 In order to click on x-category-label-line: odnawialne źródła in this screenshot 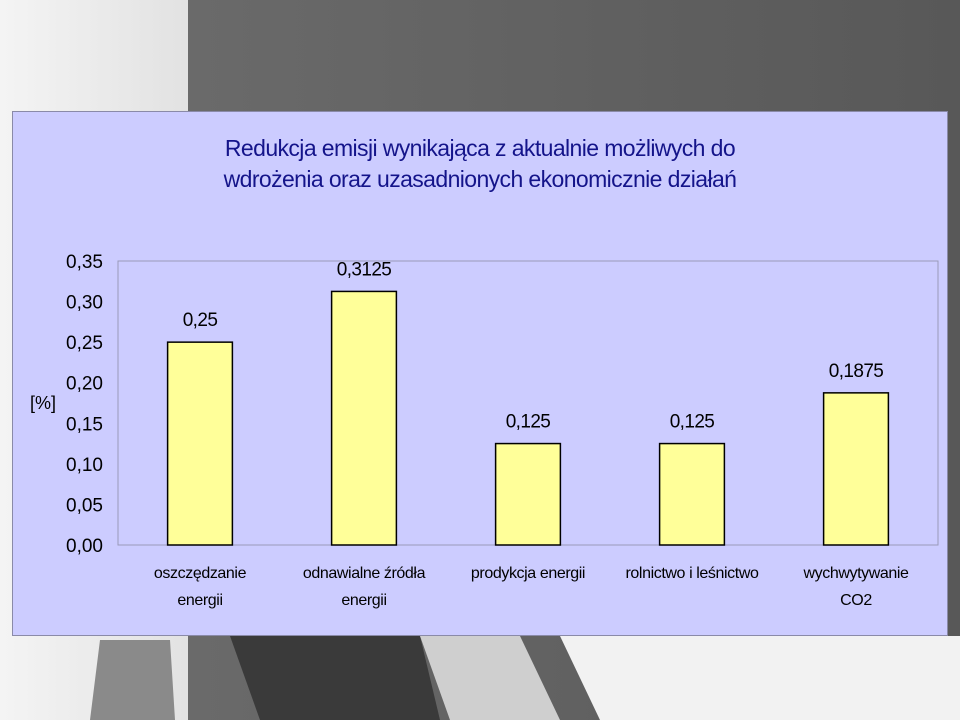, I will do `click(364, 573)`.